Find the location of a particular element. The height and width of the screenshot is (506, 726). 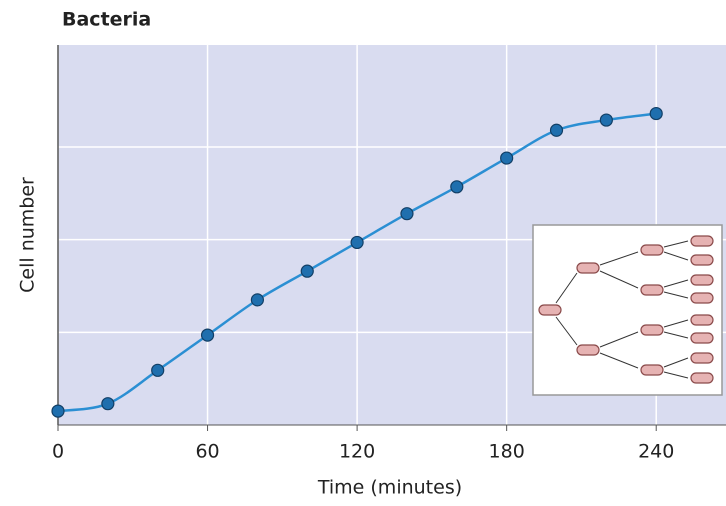

x-tick-label: 60 is located at coordinates (207, 452).